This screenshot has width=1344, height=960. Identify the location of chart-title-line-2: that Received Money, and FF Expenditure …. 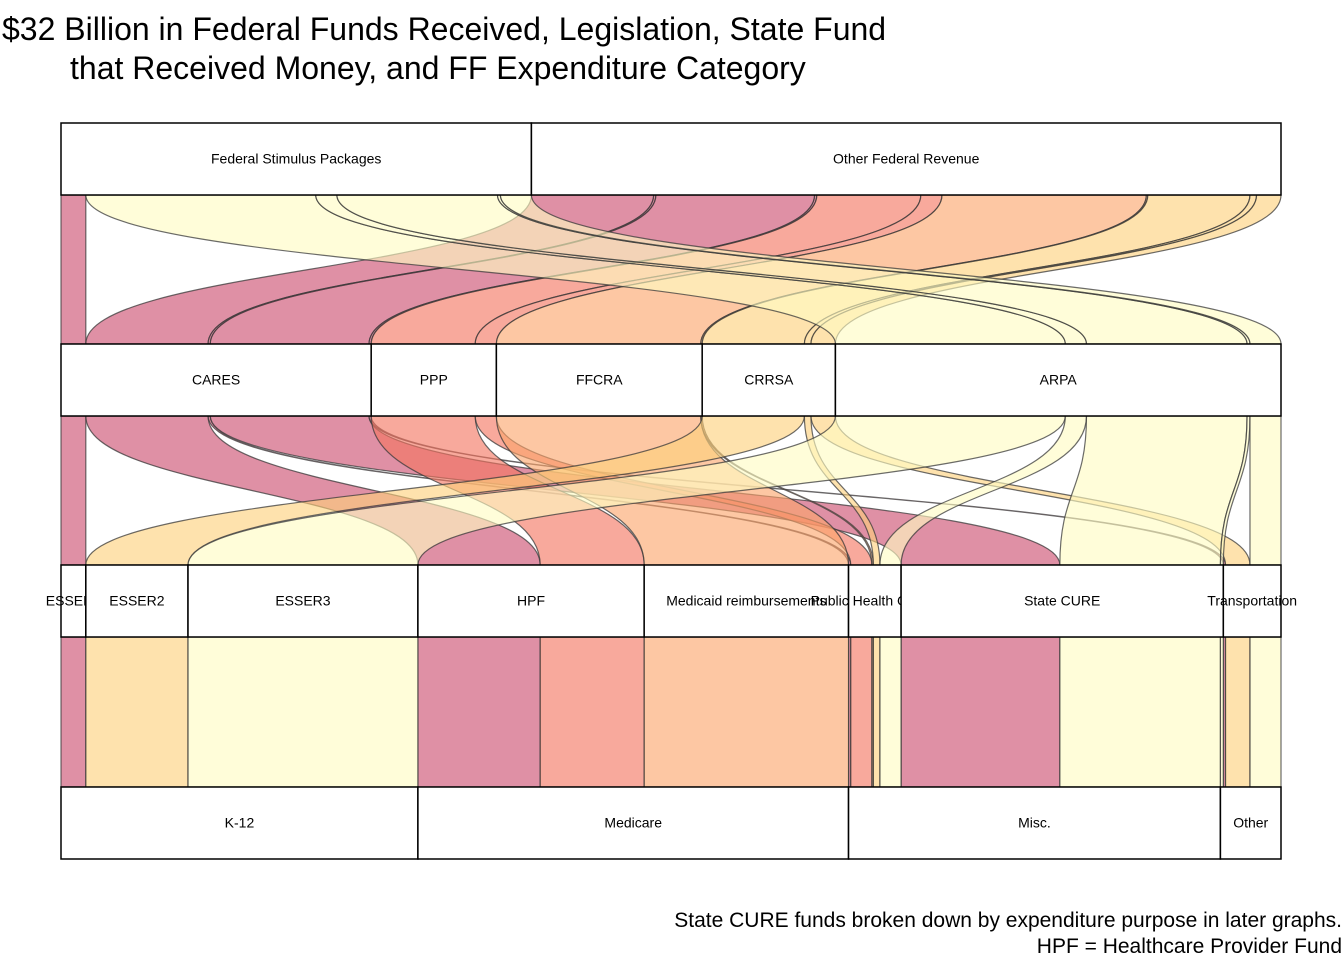
(438, 68).